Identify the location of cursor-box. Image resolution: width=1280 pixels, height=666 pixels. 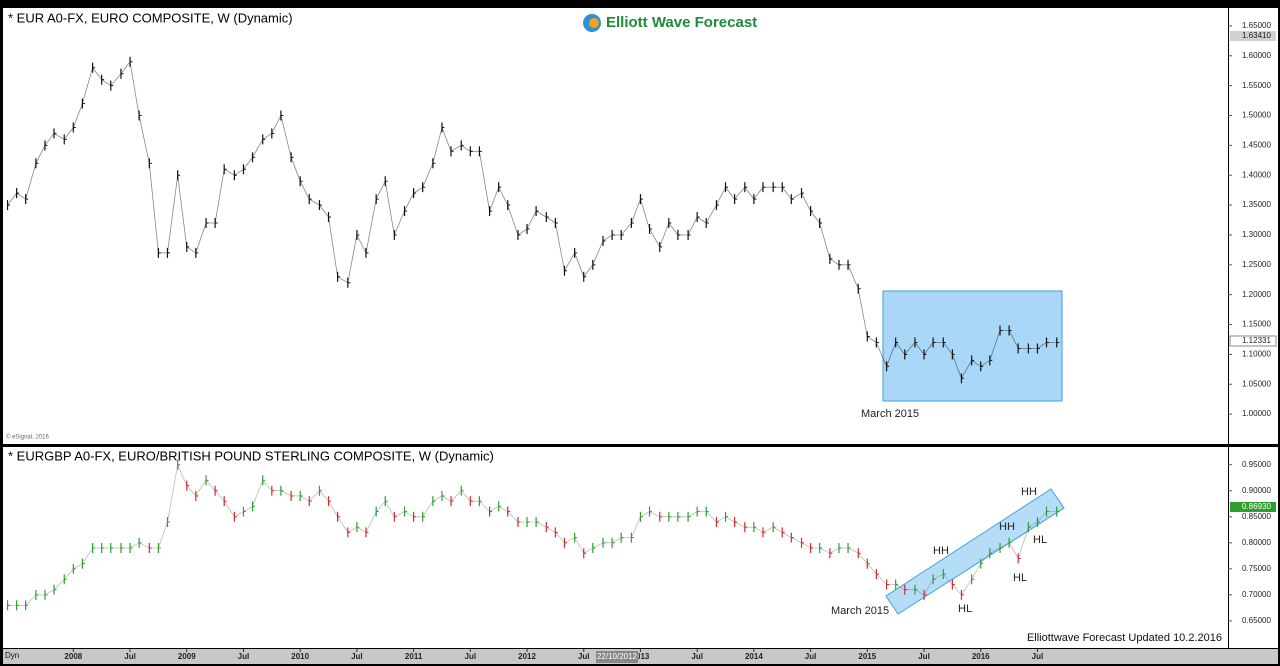
(617, 657).